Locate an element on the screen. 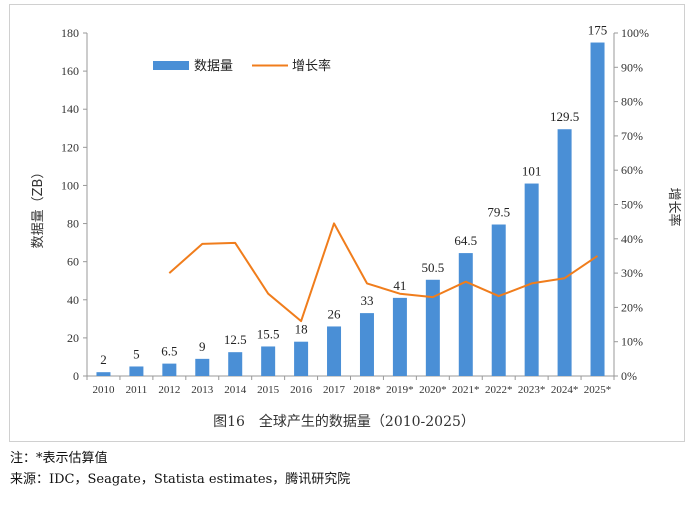 This screenshot has height=505, width=694. y-right-tick-label: 90% is located at coordinates (632, 67).